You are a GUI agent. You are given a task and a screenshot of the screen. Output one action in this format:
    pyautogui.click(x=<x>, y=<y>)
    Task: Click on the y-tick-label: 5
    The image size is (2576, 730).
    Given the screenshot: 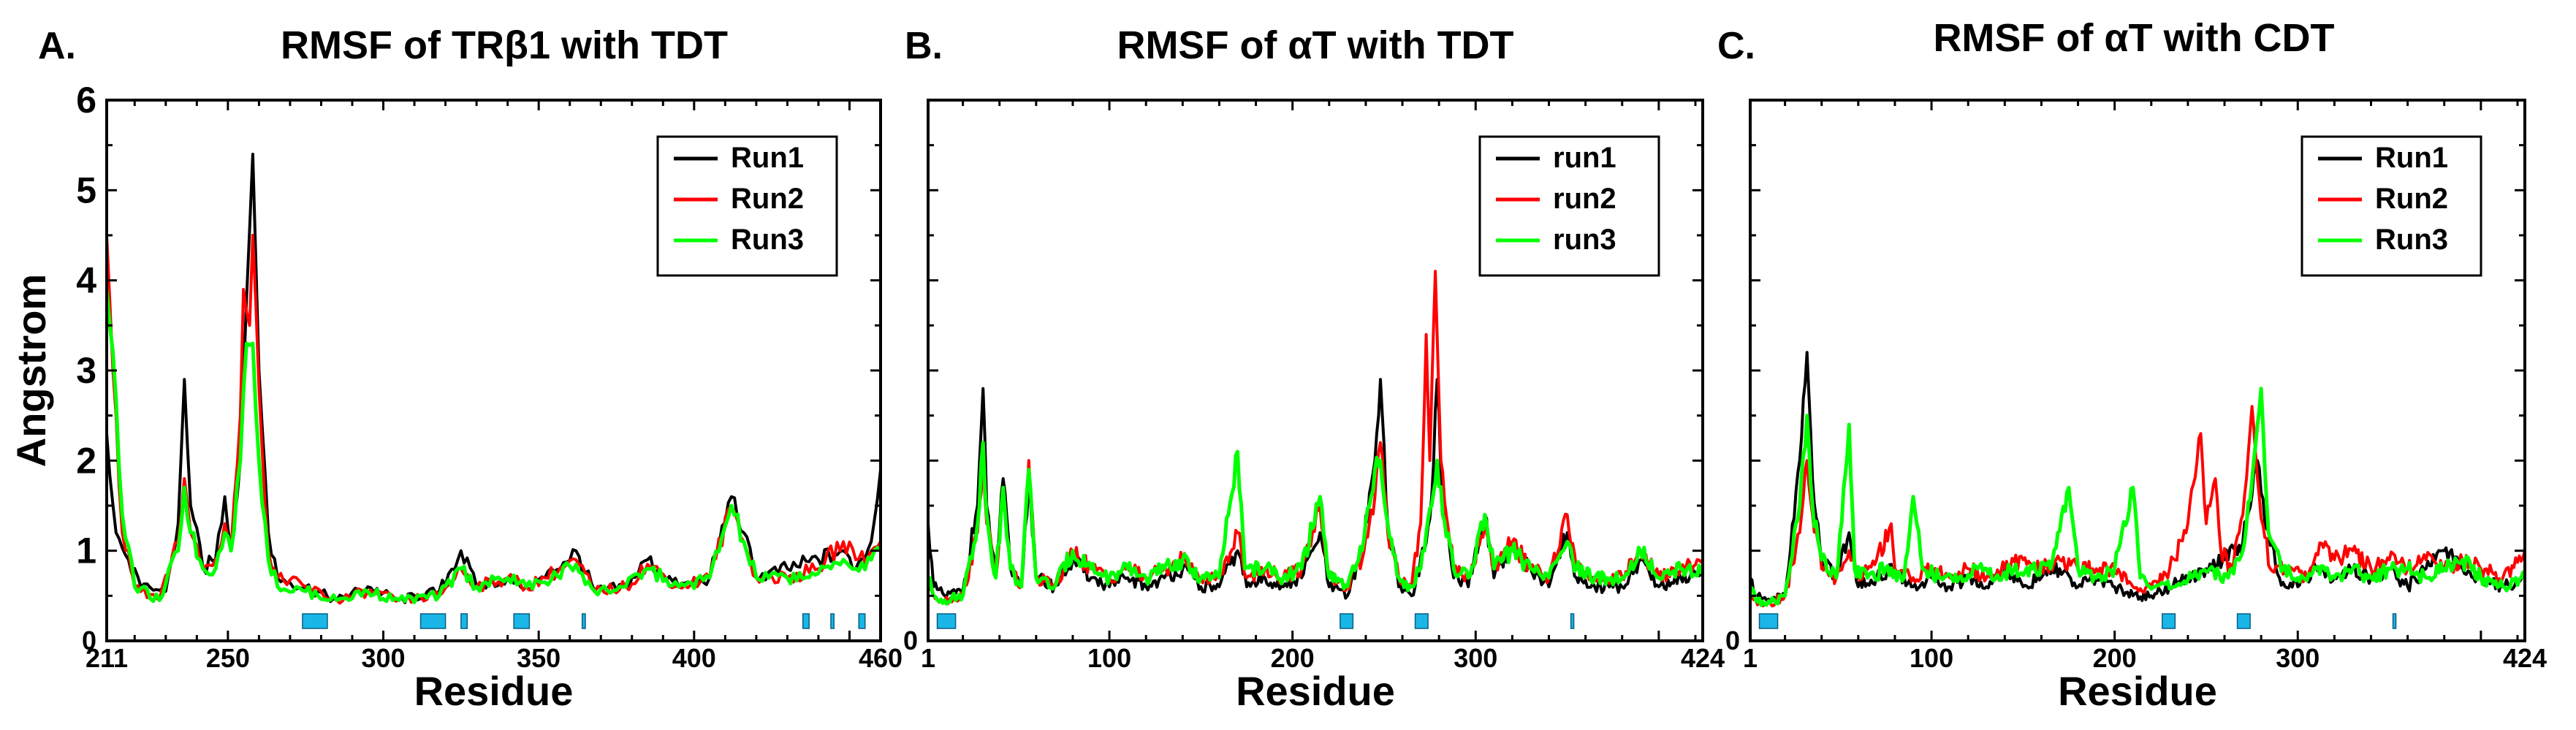 What is the action you would take?
    pyautogui.click(x=86, y=190)
    